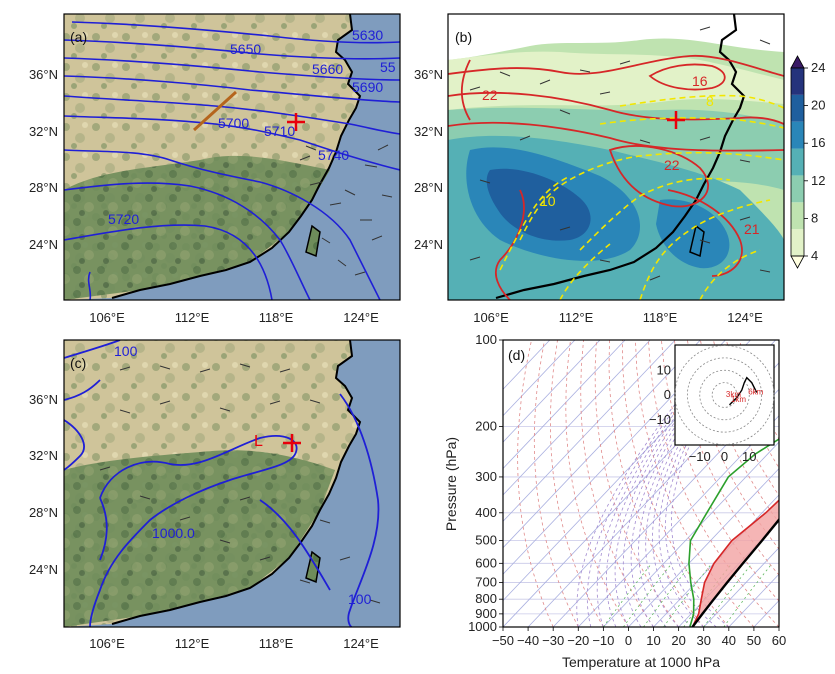  What do you see at coordinates (697, 241) in the screenshot?
I see `taiwan-b` at bounding box center [697, 241].